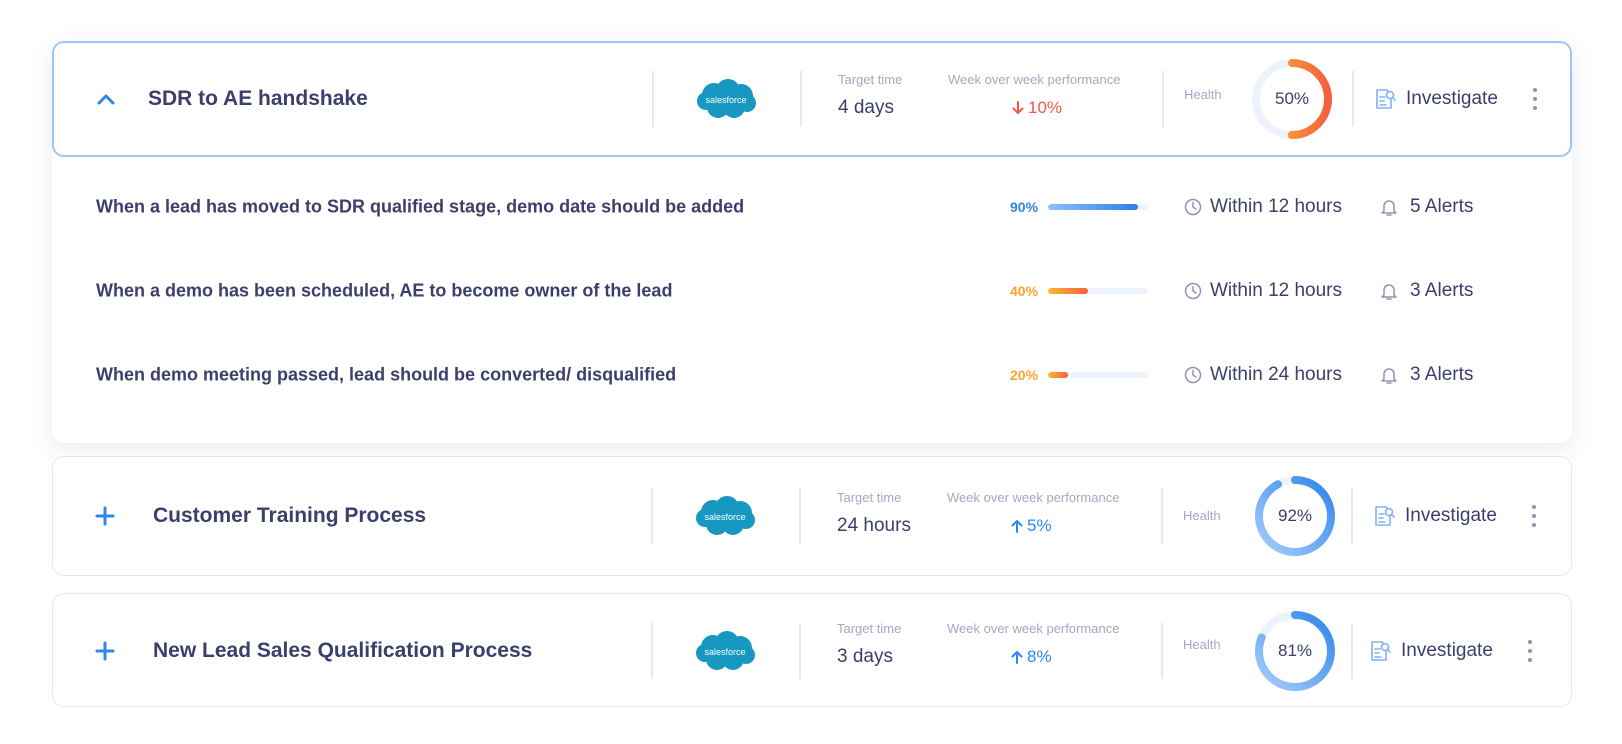 This screenshot has height=744, width=1622. I want to click on health-value: 92%, so click(1295, 515).